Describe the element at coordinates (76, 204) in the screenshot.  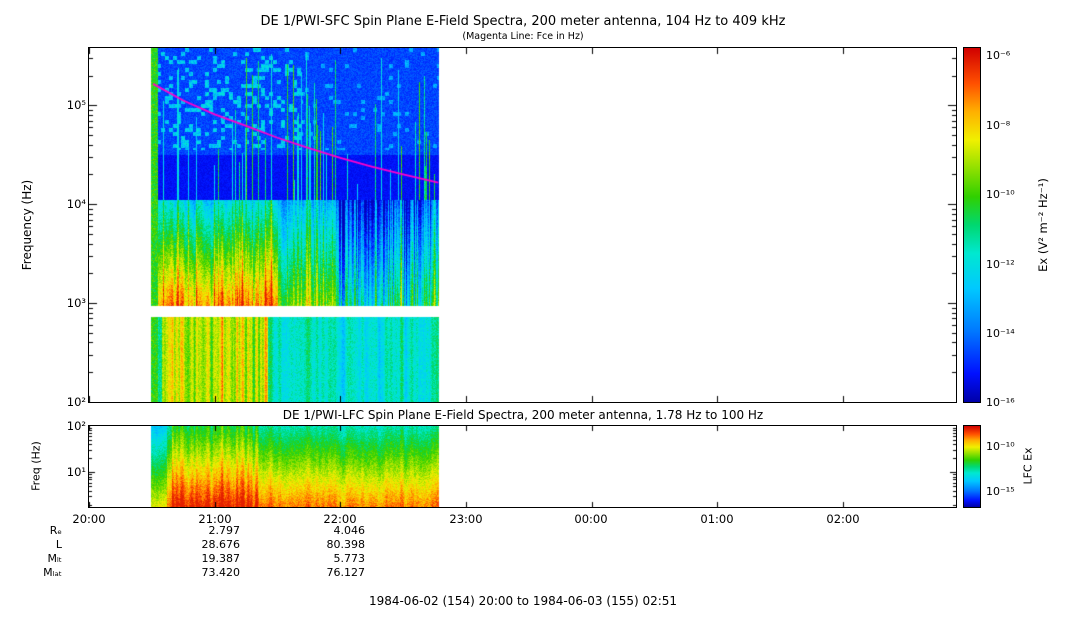
I see `main-y-tick-1e4: 10⁴` at that location.